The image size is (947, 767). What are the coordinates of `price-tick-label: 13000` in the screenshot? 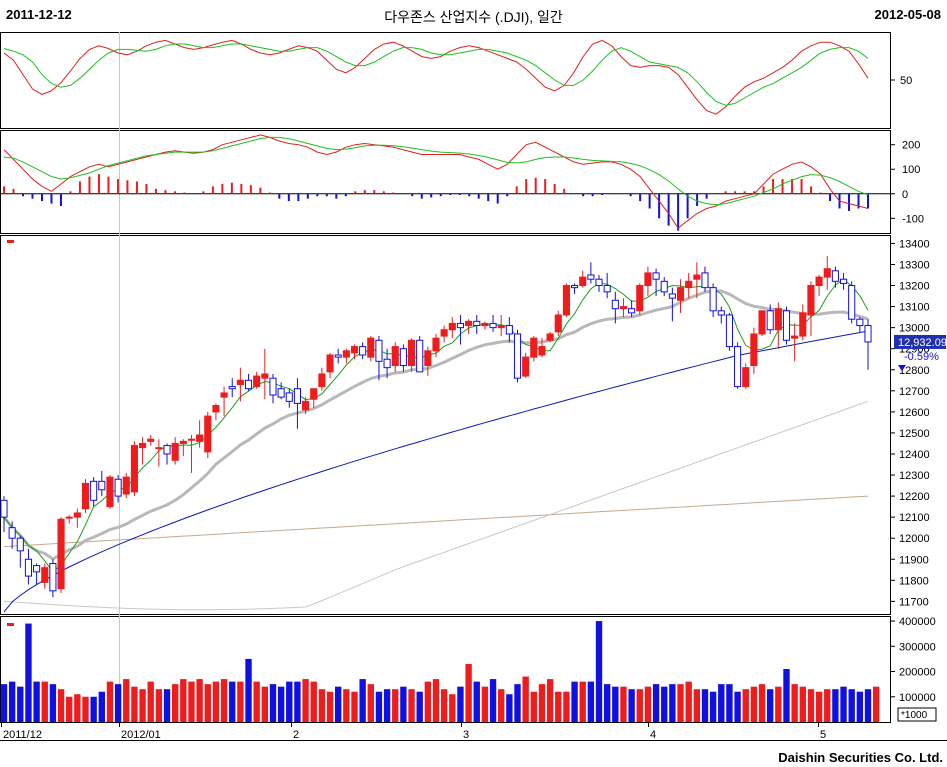 It's located at (914, 329).